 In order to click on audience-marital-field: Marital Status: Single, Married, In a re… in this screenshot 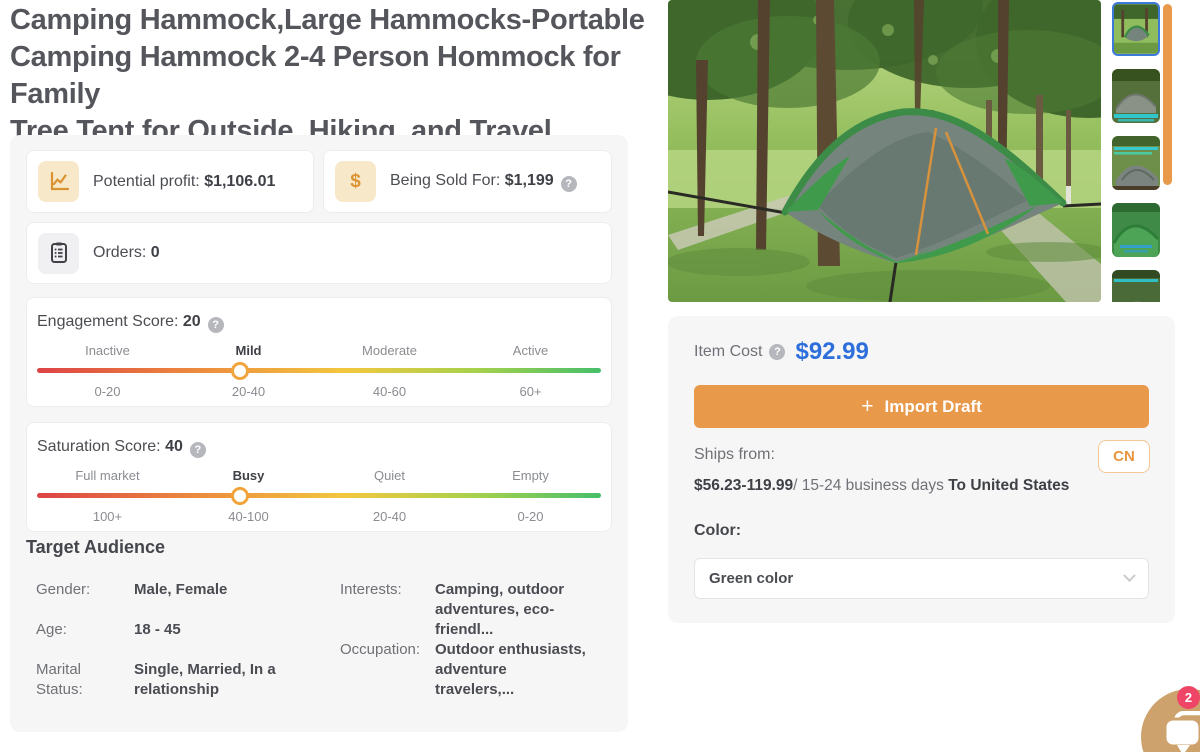, I will do `click(180, 680)`.